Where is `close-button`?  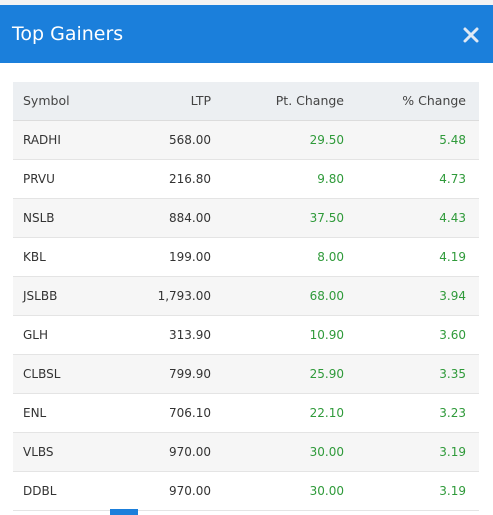
close-button is located at coordinates (471, 35).